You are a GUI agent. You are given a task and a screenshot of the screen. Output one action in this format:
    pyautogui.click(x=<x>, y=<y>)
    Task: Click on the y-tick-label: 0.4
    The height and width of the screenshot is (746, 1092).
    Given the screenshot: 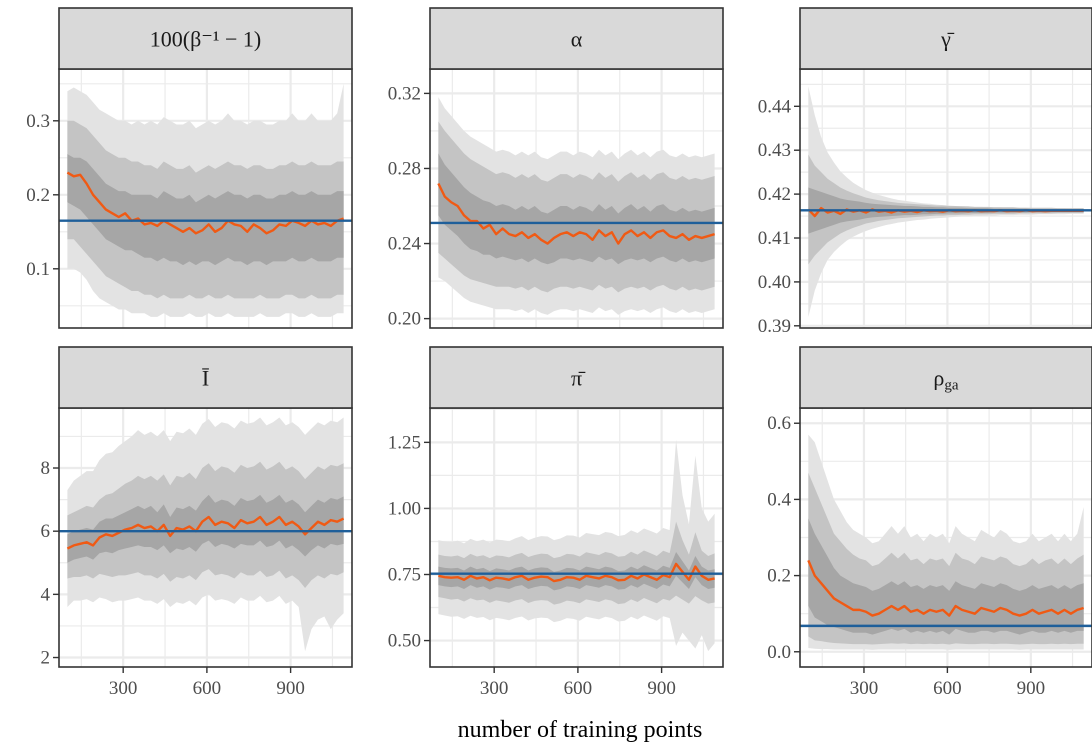 What is the action you would take?
    pyautogui.click(x=779, y=499)
    